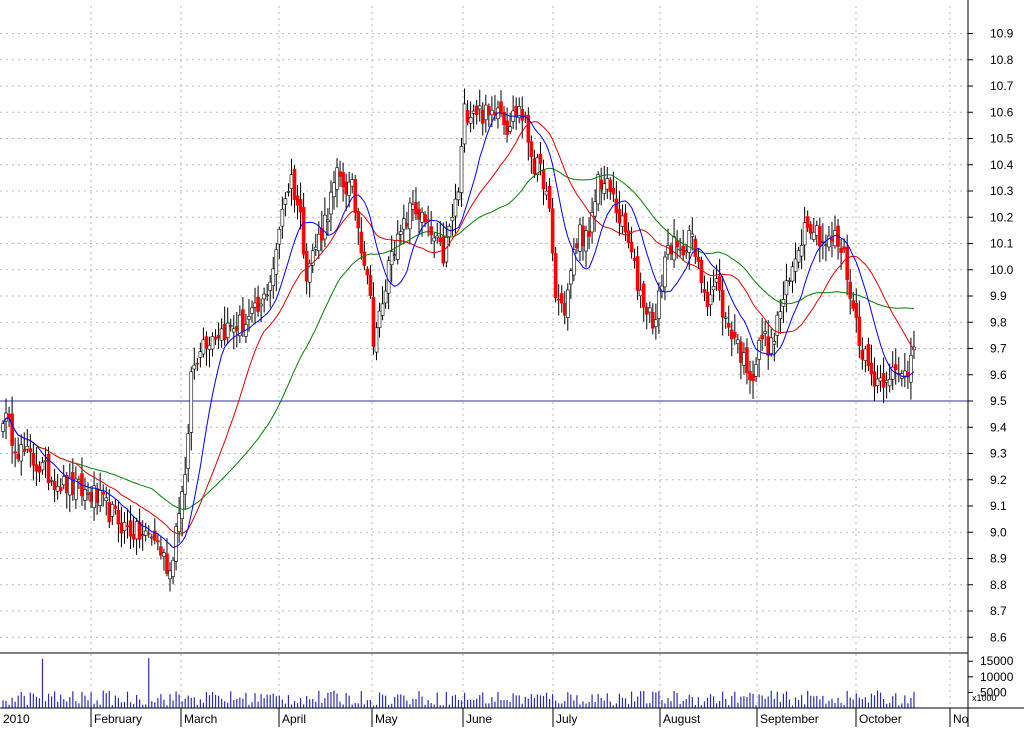  What do you see at coordinates (880, 719) in the screenshot?
I see `month-label: October` at bounding box center [880, 719].